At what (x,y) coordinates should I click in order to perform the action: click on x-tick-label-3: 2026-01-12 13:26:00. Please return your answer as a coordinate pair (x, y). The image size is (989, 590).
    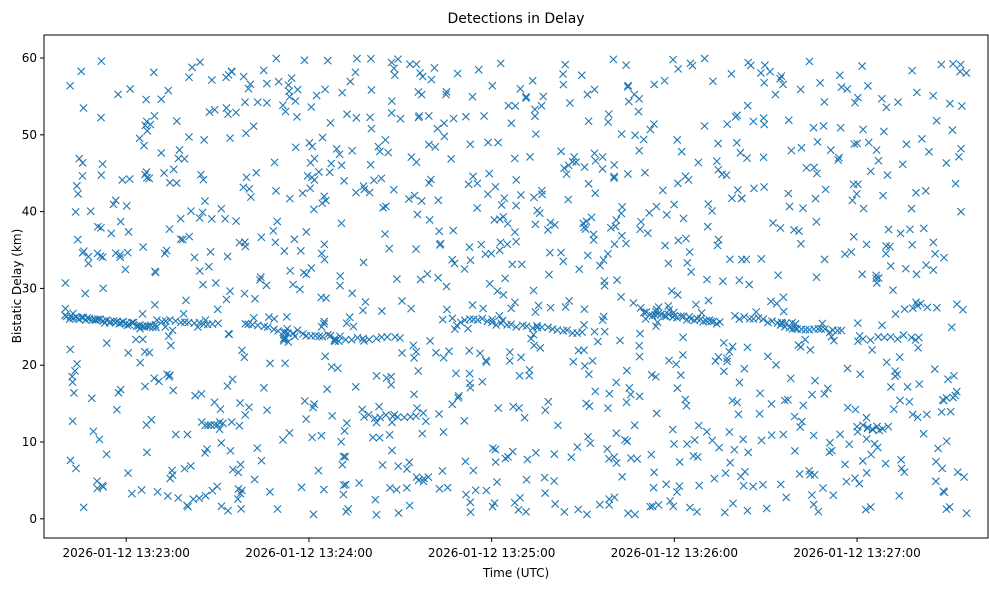
    Looking at the image, I should click on (674, 553).